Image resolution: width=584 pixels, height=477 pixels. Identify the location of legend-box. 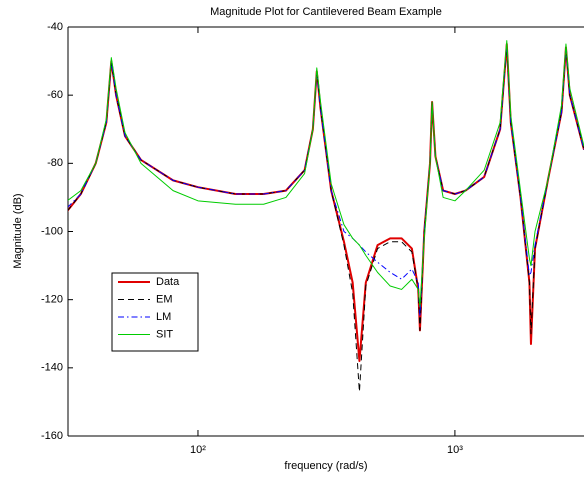
(155, 312).